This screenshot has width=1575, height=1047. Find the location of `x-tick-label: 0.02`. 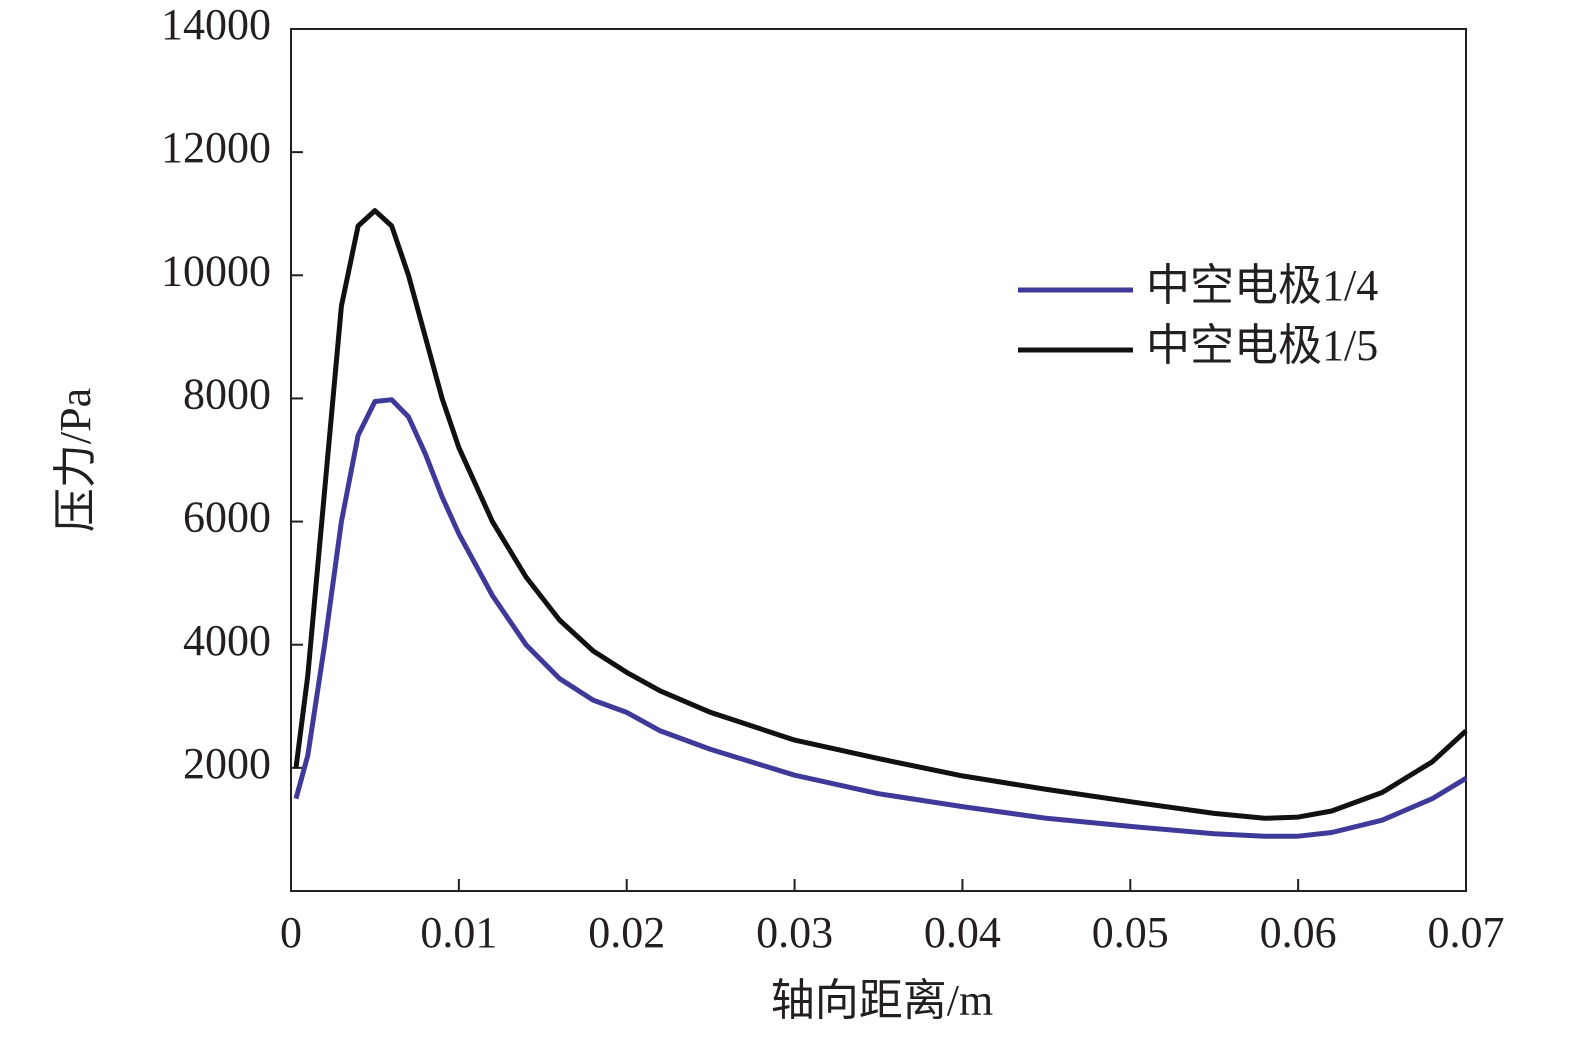

x-tick-label: 0.02 is located at coordinates (626, 932).